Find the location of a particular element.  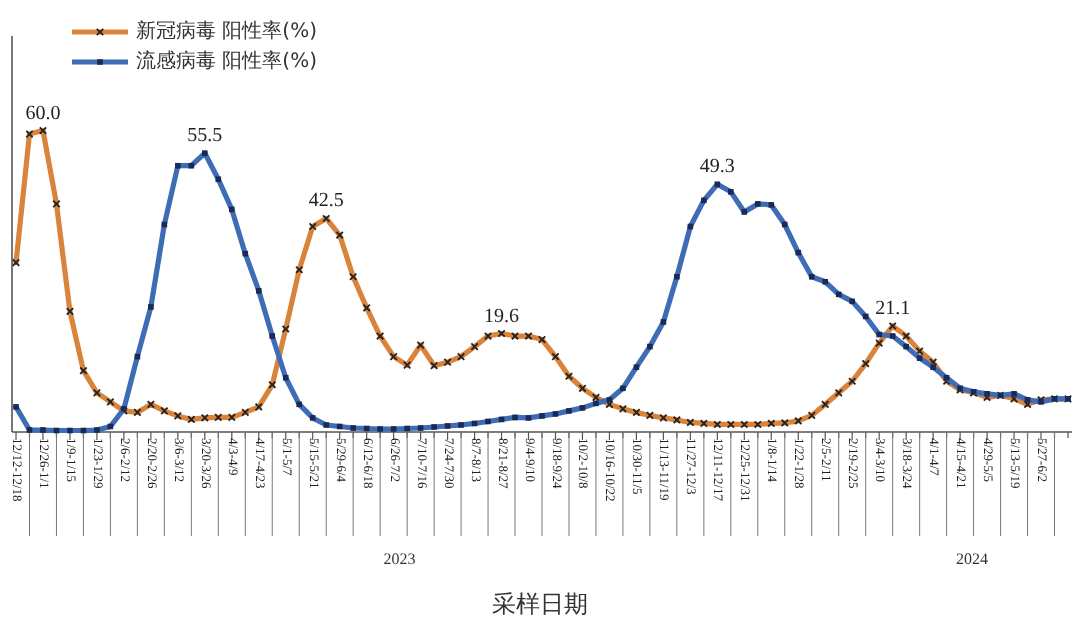

data-label: 19.6 is located at coordinates (502, 316).